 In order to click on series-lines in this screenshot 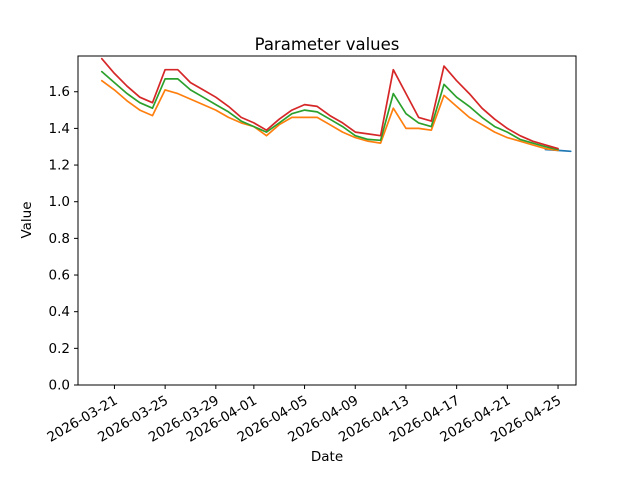, I will do `click(336, 105)`.